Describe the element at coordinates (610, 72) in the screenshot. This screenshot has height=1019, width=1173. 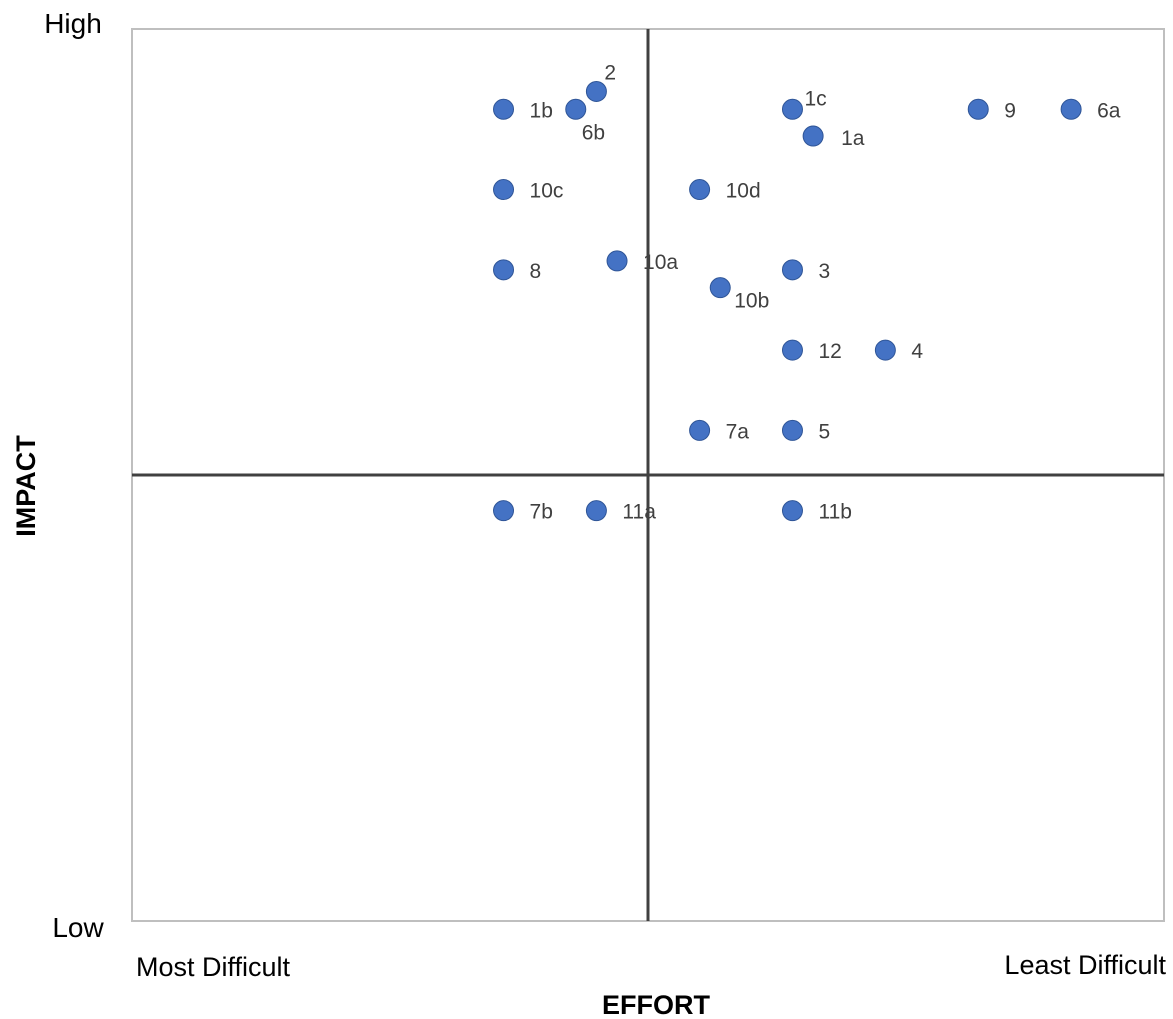
I see `data-point-label-2: 2` at that location.